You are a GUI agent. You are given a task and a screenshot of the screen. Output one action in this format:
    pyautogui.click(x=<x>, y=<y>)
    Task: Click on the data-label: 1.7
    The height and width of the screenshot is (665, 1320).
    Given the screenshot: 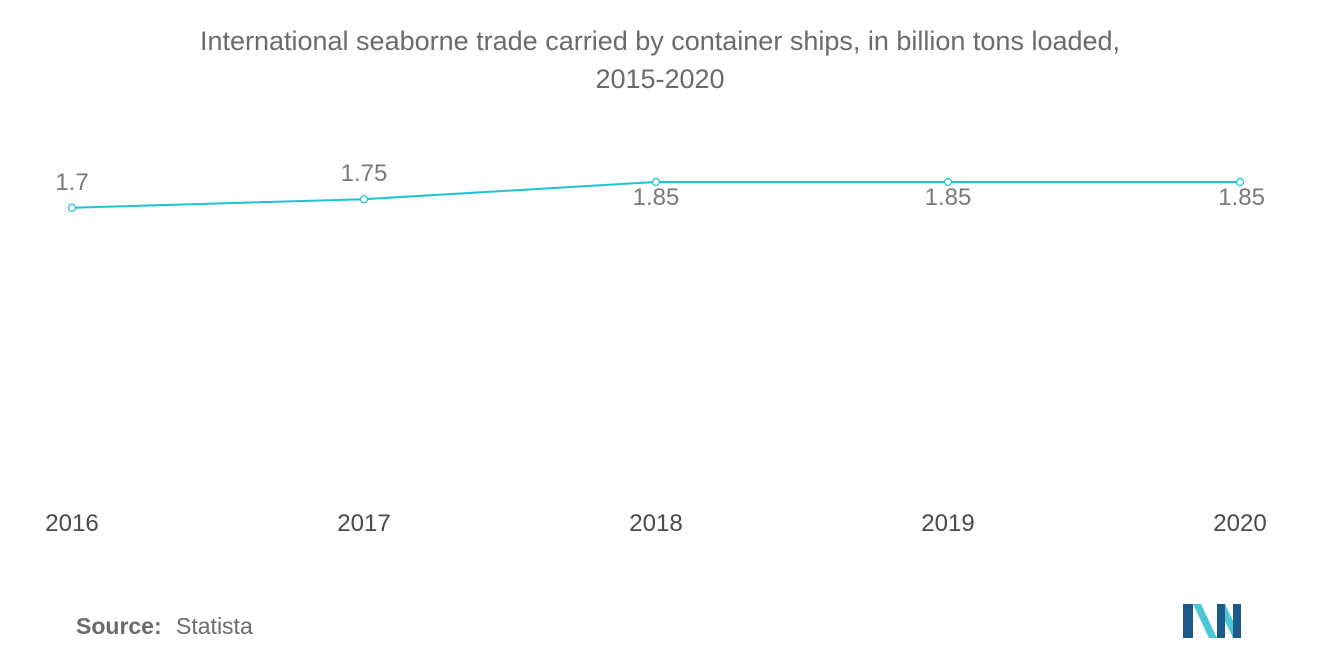 What is the action you would take?
    pyautogui.click(x=71, y=182)
    